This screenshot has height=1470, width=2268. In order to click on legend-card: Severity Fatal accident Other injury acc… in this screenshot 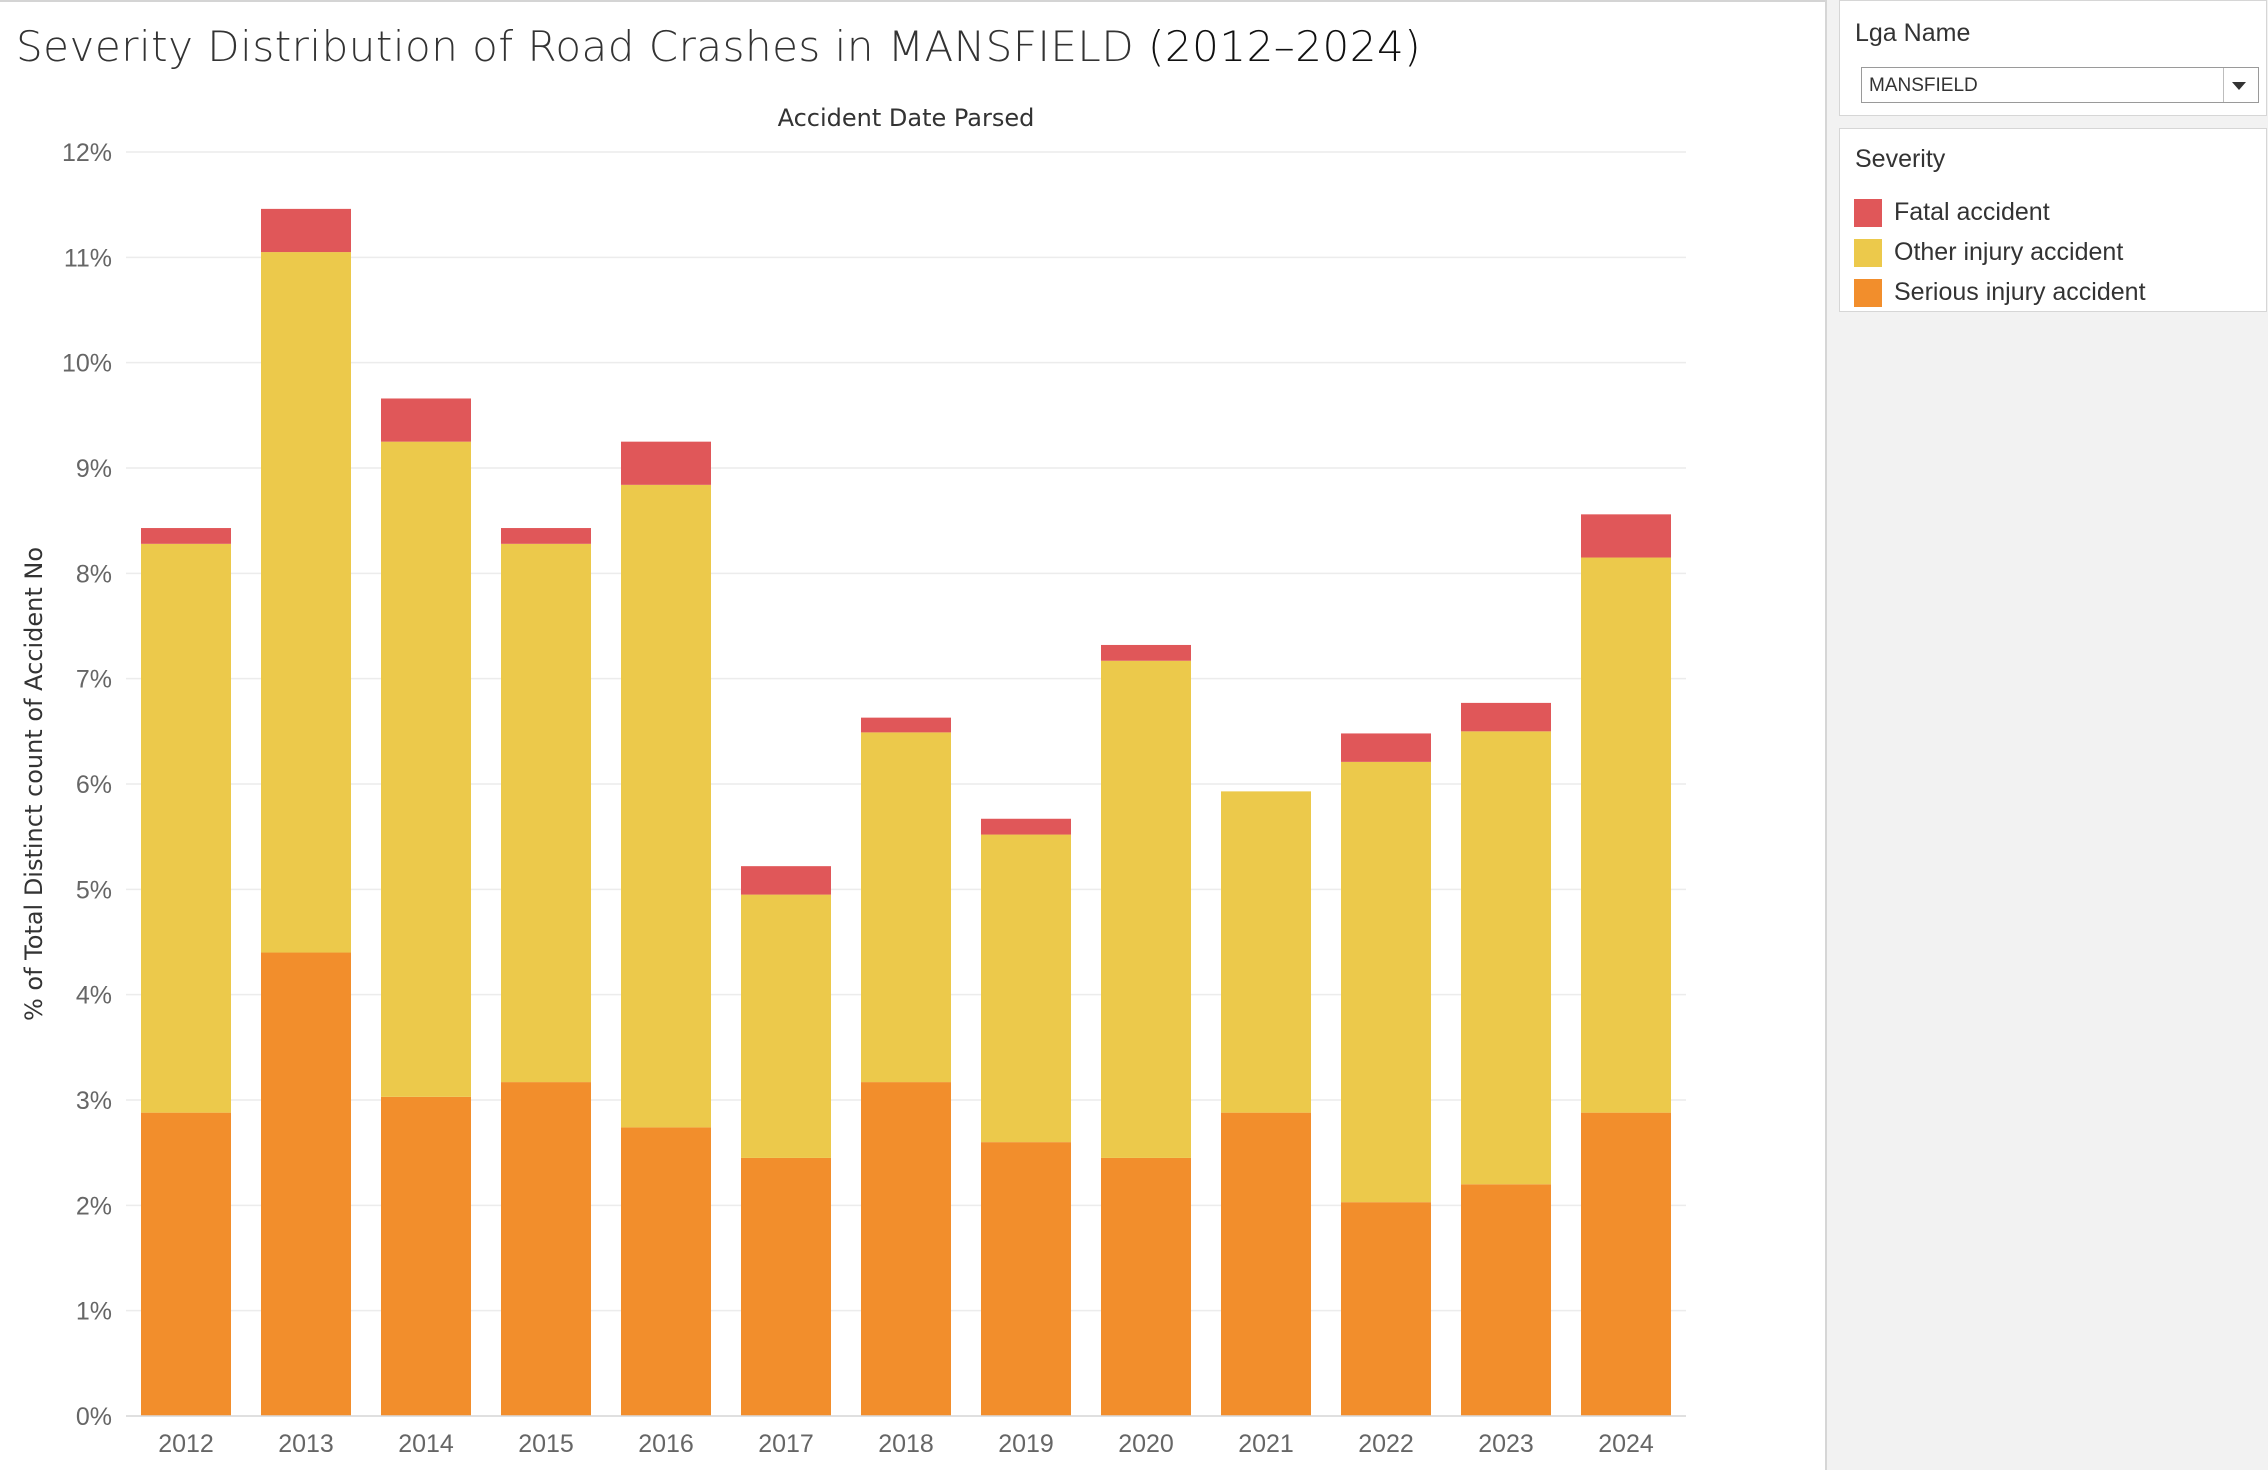, I will do `click(2053, 220)`.